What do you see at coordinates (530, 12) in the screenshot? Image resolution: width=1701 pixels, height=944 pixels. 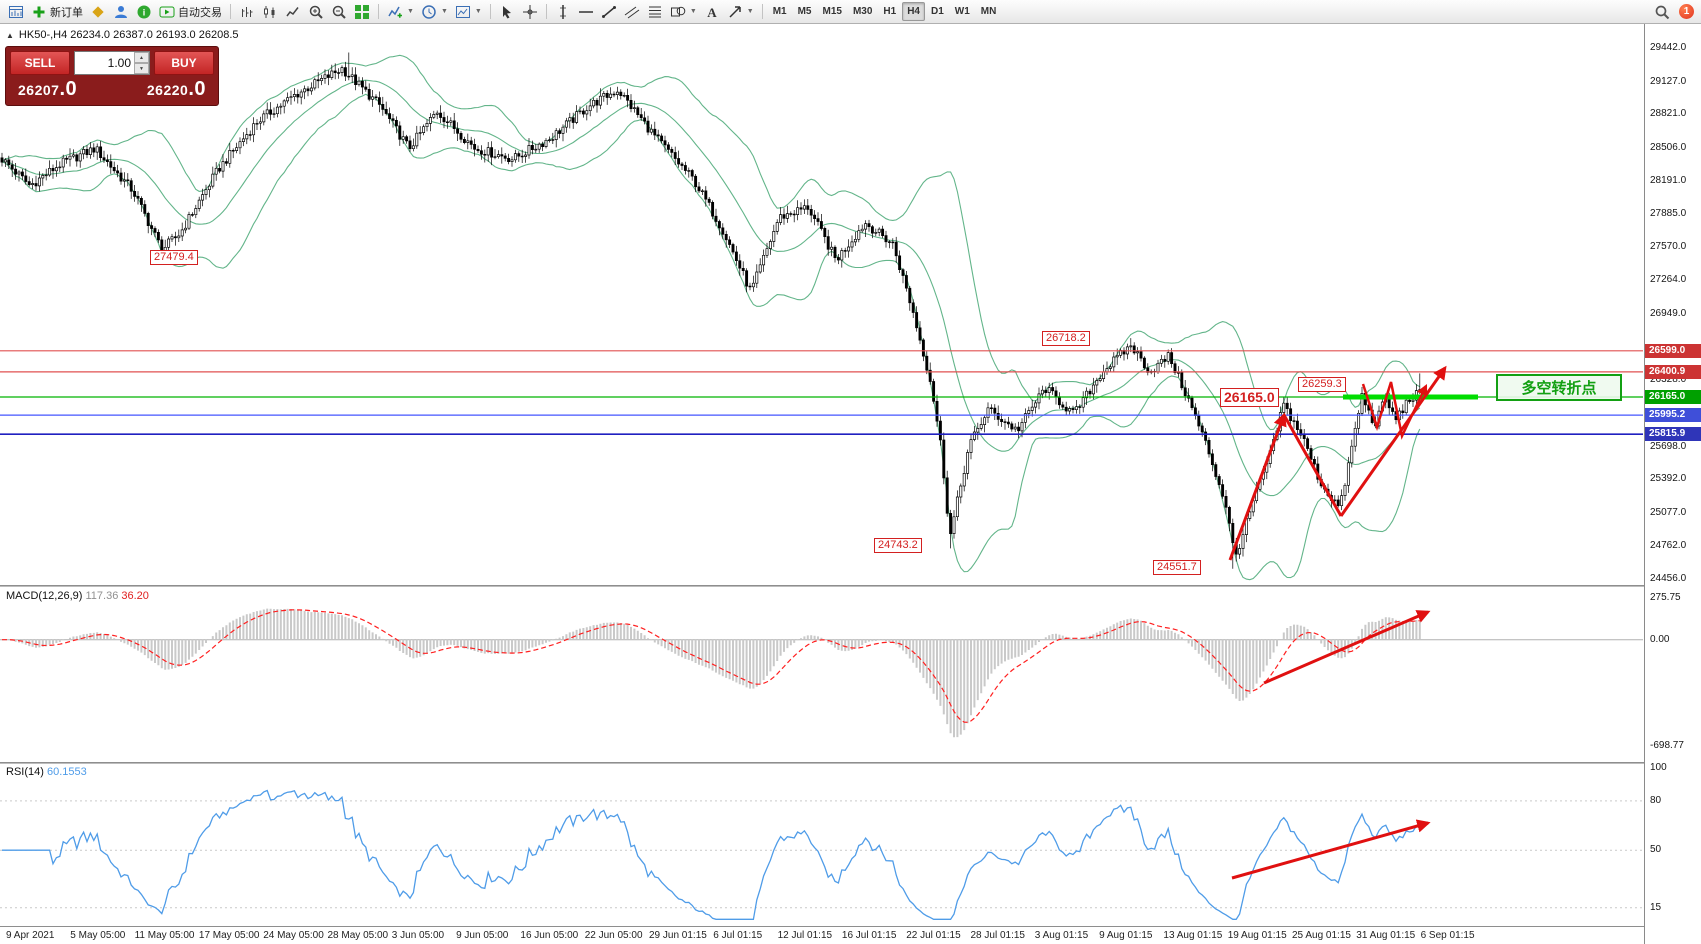 I see `crosshair-icon` at bounding box center [530, 12].